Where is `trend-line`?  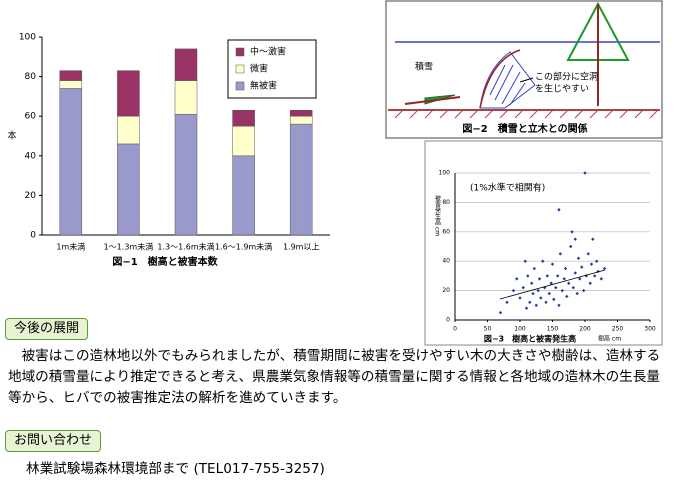
trend-line is located at coordinates (552, 284).